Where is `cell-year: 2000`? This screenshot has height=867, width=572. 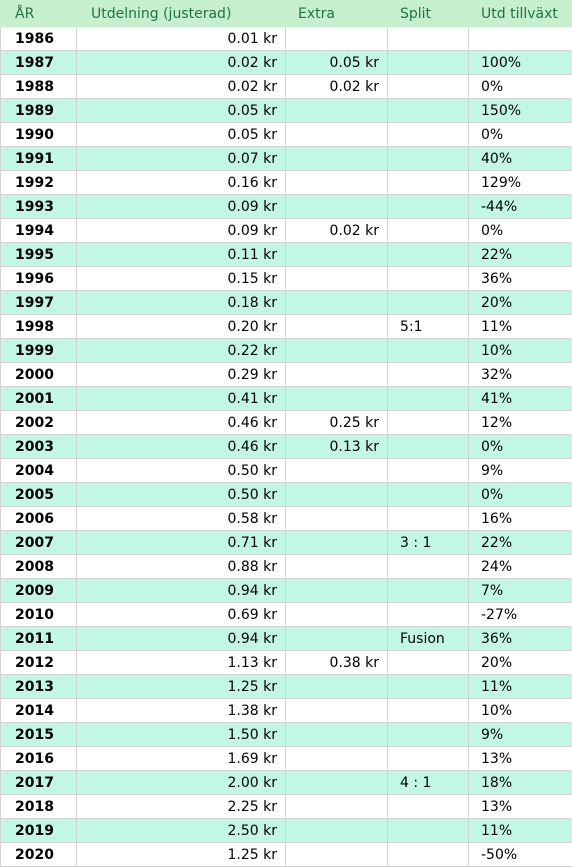
cell-year: 2000 is located at coordinates (39, 375).